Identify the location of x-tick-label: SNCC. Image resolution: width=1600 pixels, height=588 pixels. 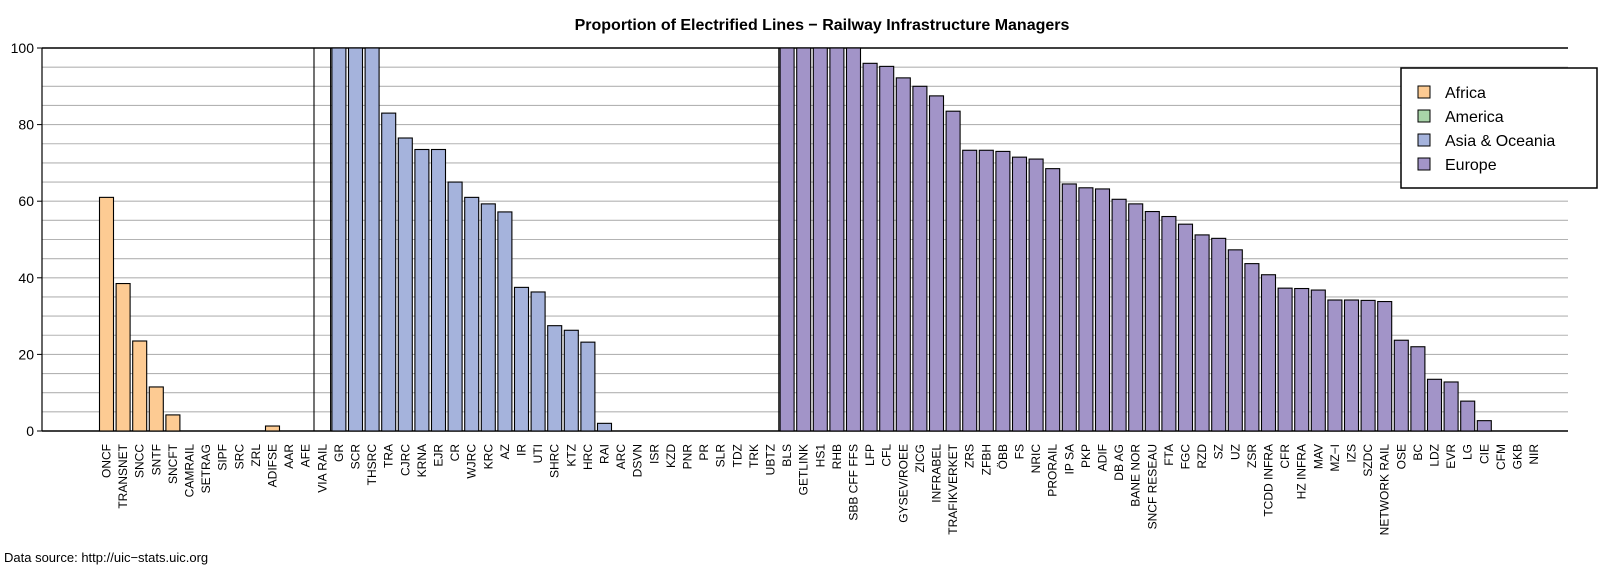
(140, 461).